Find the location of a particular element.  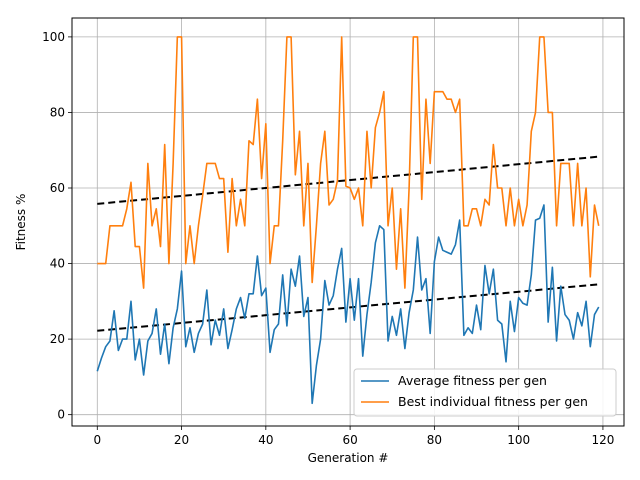

y-axis-label: Fitness % is located at coordinates (21, 222).